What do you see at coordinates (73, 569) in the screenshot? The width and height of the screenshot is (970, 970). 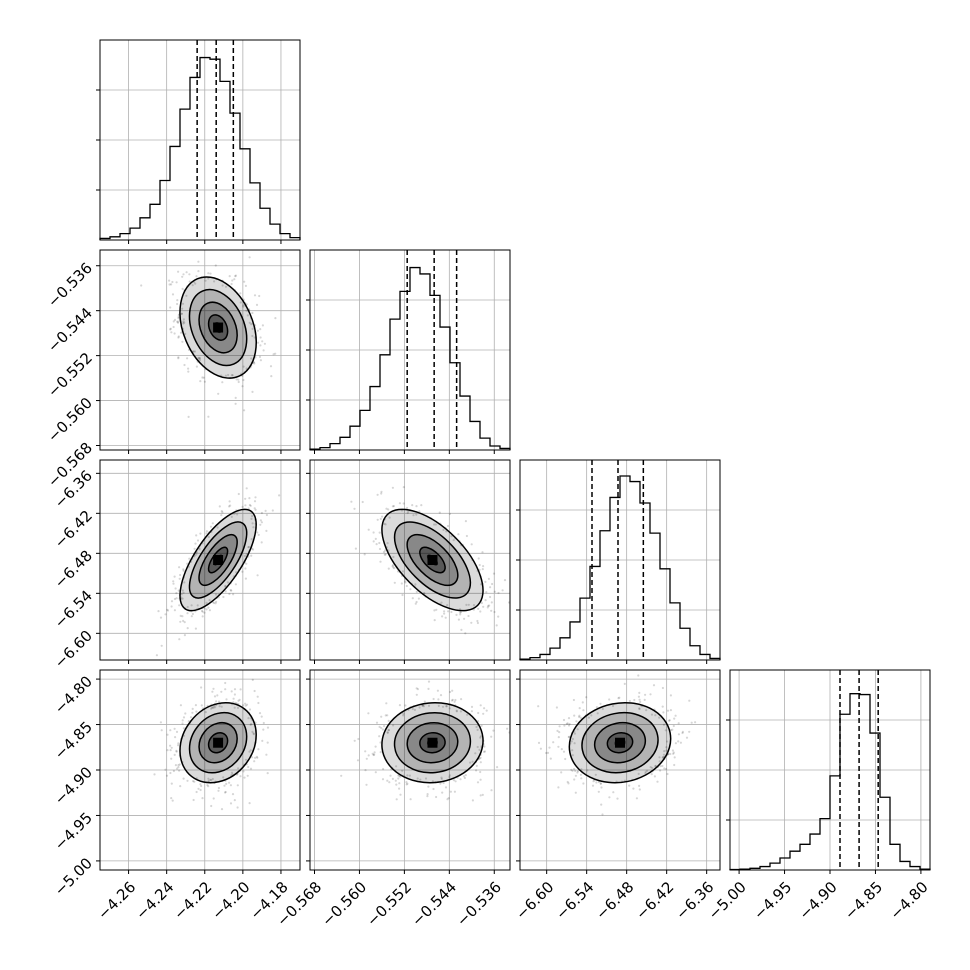 I see `y-tick-label: −6.48` at bounding box center [73, 569].